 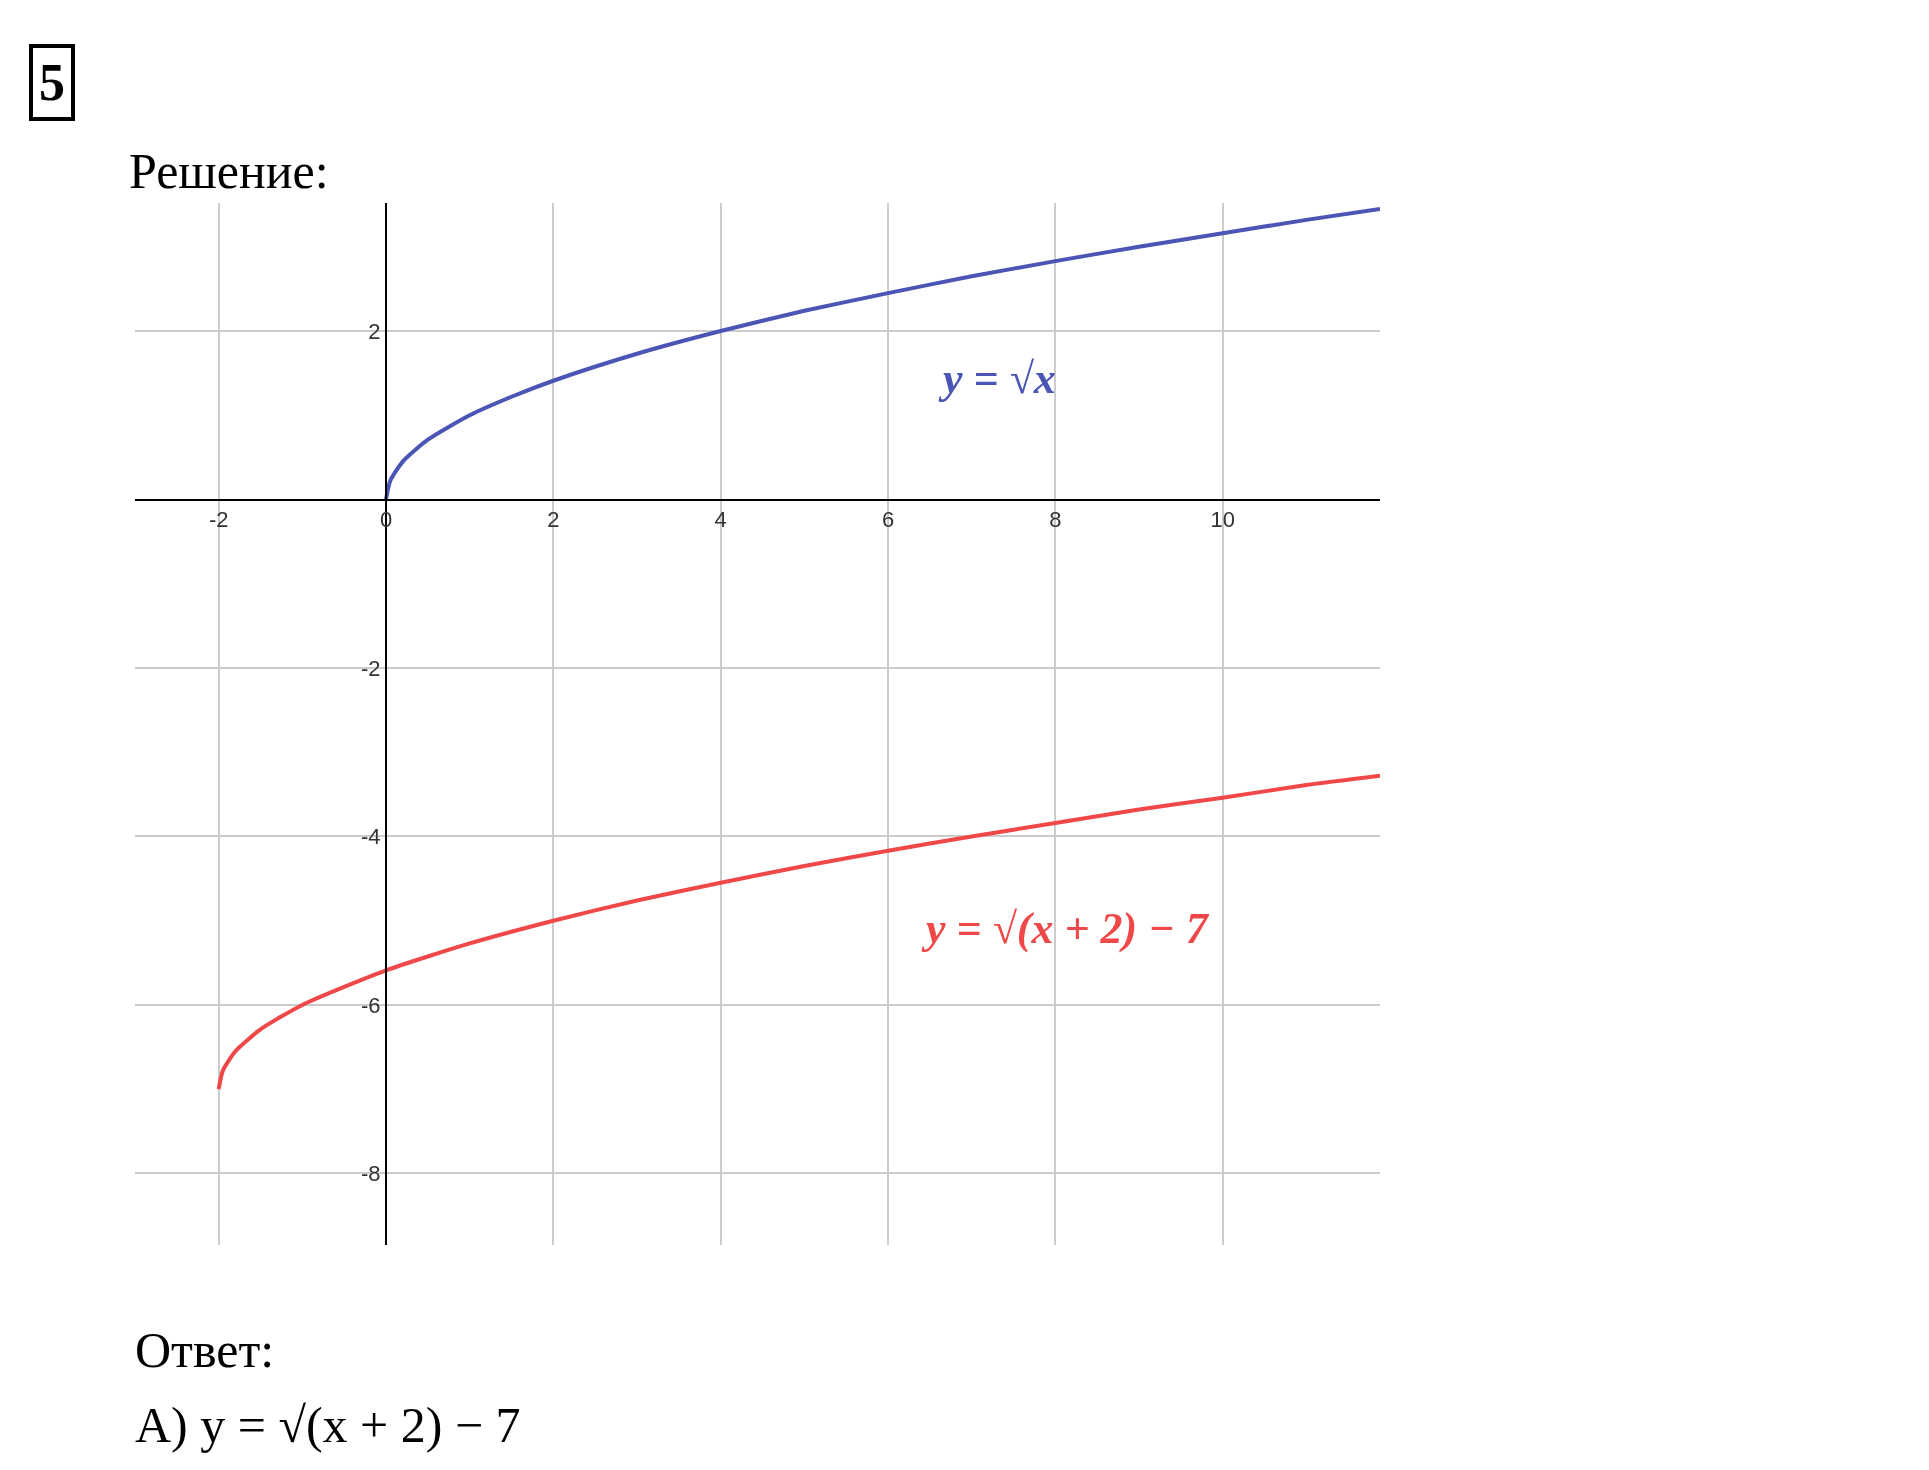 What do you see at coordinates (1222, 519) in the screenshot?
I see `x-tick-label: 10` at bounding box center [1222, 519].